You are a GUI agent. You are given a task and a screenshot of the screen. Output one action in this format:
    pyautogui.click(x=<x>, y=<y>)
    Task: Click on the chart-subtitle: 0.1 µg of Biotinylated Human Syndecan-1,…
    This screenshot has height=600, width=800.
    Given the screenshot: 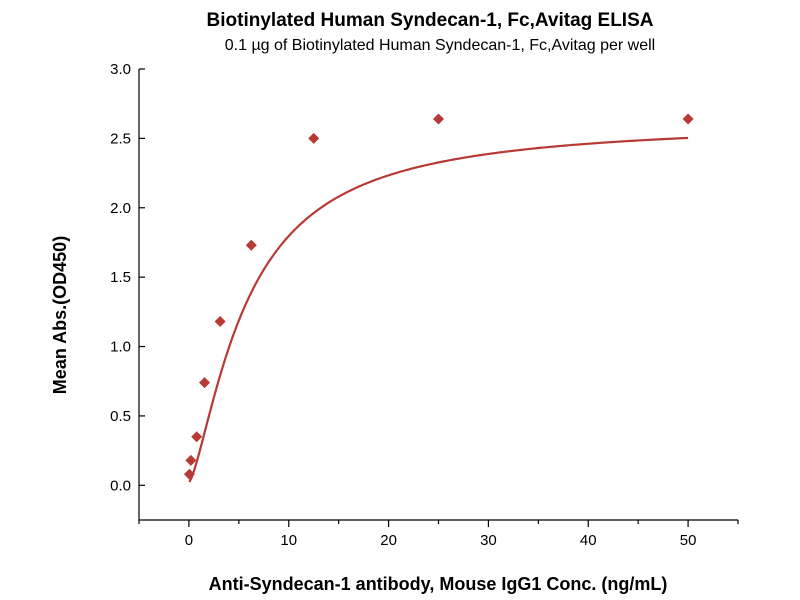 What is the action you would take?
    pyautogui.click(x=440, y=45)
    